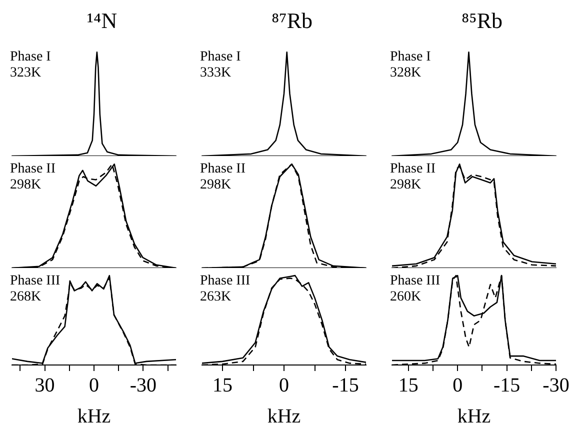  What do you see at coordinates (216, 73) in the screenshot?
I see `annotation: 333K` at bounding box center [216, 73].